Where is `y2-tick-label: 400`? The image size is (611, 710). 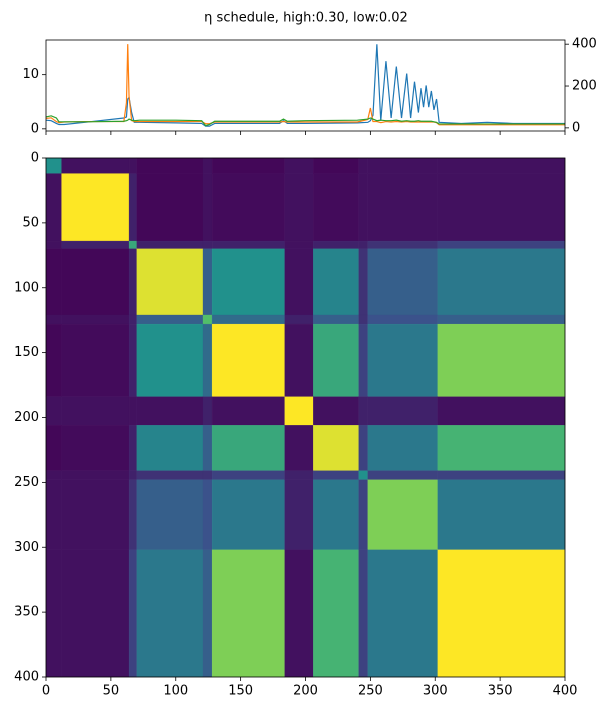 y2-tick-label: 400 is located at coordinates (584, 44).